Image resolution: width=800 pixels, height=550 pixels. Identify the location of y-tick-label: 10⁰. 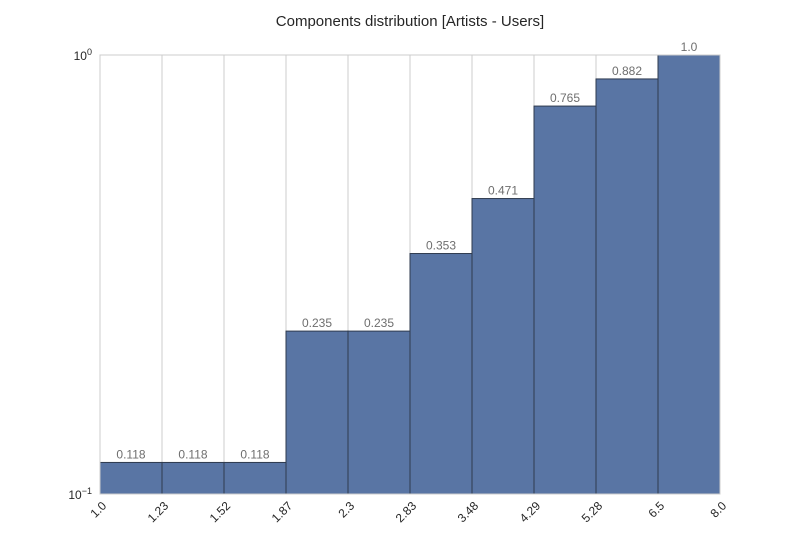
(83, 55).